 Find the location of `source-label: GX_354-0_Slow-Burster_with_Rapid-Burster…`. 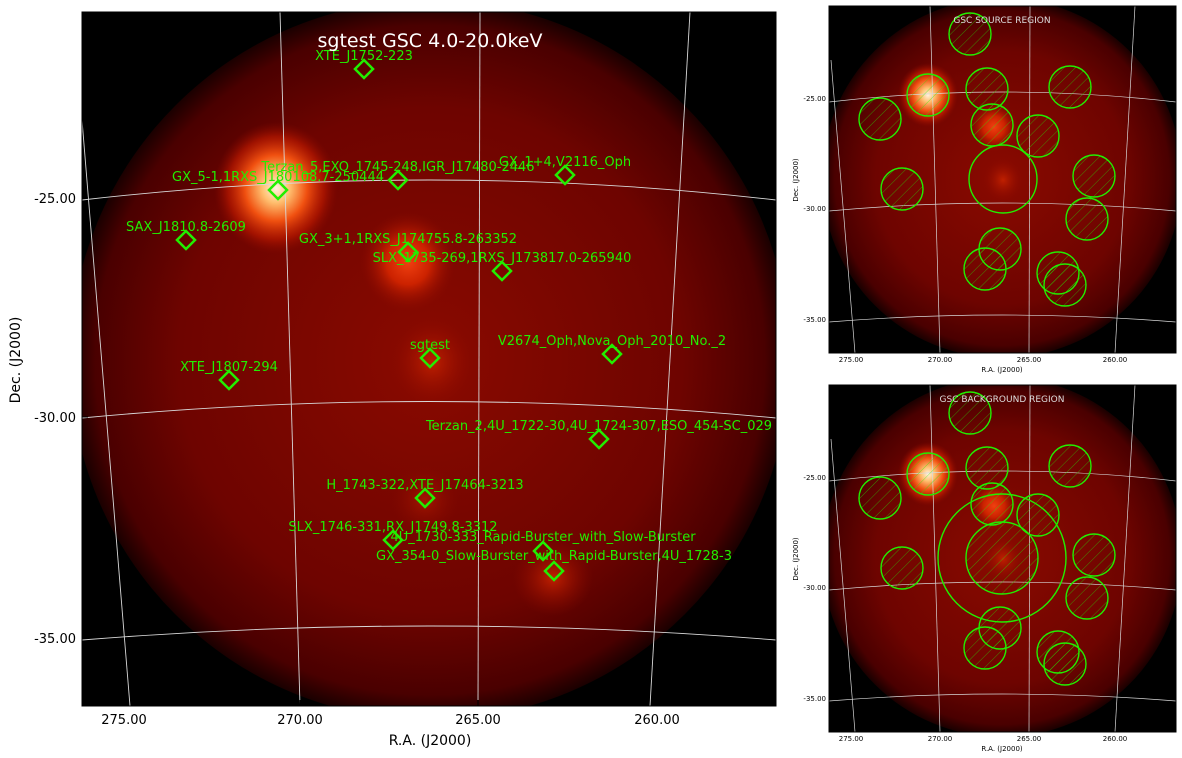

source-label: GX_354-0_Slow-Burster_with_Rapid-Burster… is located at coordinates (554, 556).